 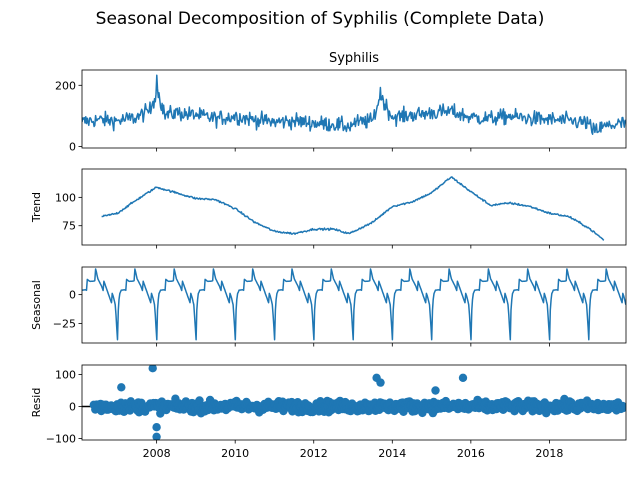 What do you see at coordinates (392, 453) in the screenshot?
I see `xtick-label: 2014` at bounding box center [392, 453].